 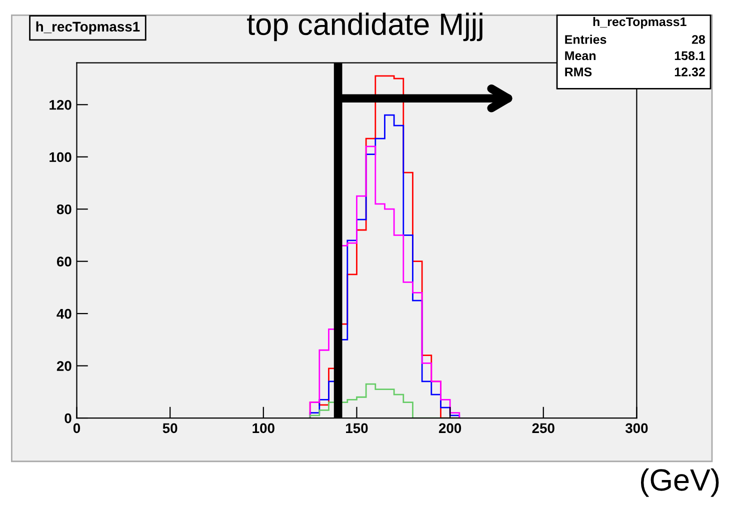 What do you see at coordinates (543, 428) in the screenshot?
I see `x-tick-label: 250` at bounding box center [543, 428].